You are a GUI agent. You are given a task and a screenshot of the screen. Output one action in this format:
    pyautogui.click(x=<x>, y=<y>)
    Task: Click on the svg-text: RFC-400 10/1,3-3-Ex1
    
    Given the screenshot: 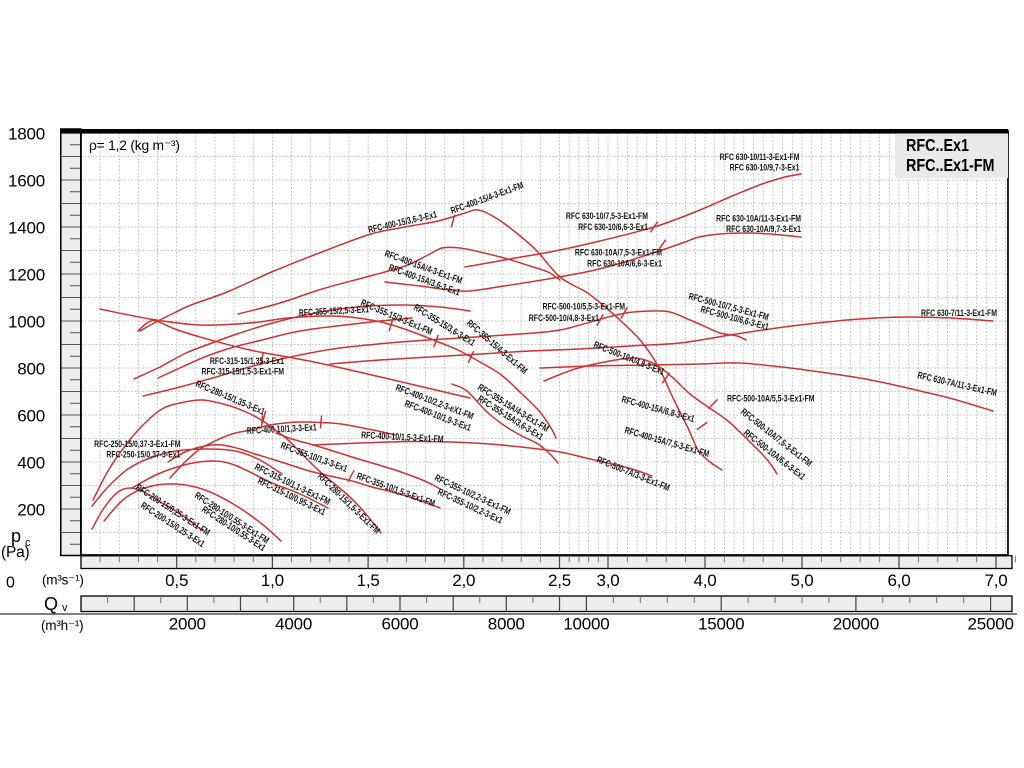 What is the action you would take?
    pyautogui.click(x=282, y=428)
    